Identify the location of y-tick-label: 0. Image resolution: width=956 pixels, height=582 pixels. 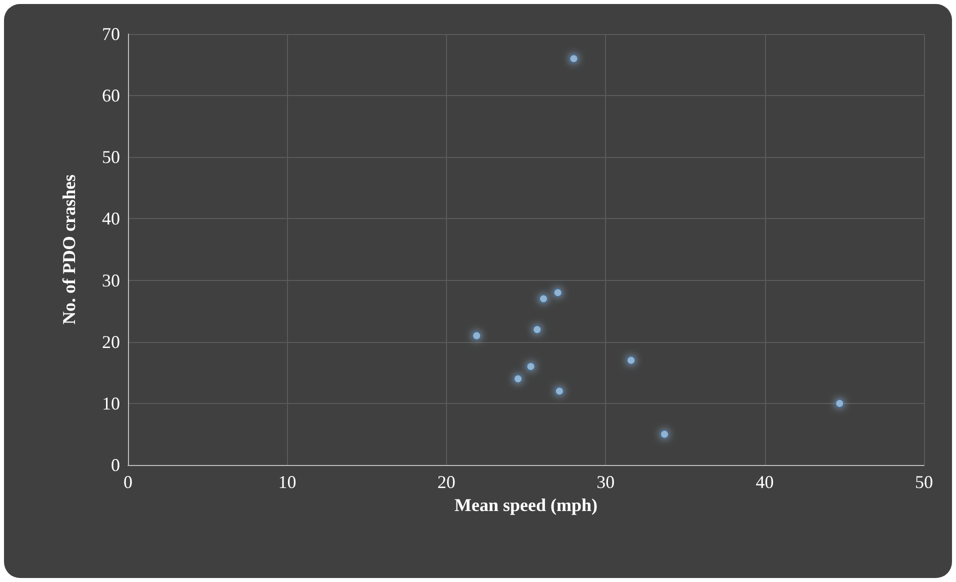
(115, 465).